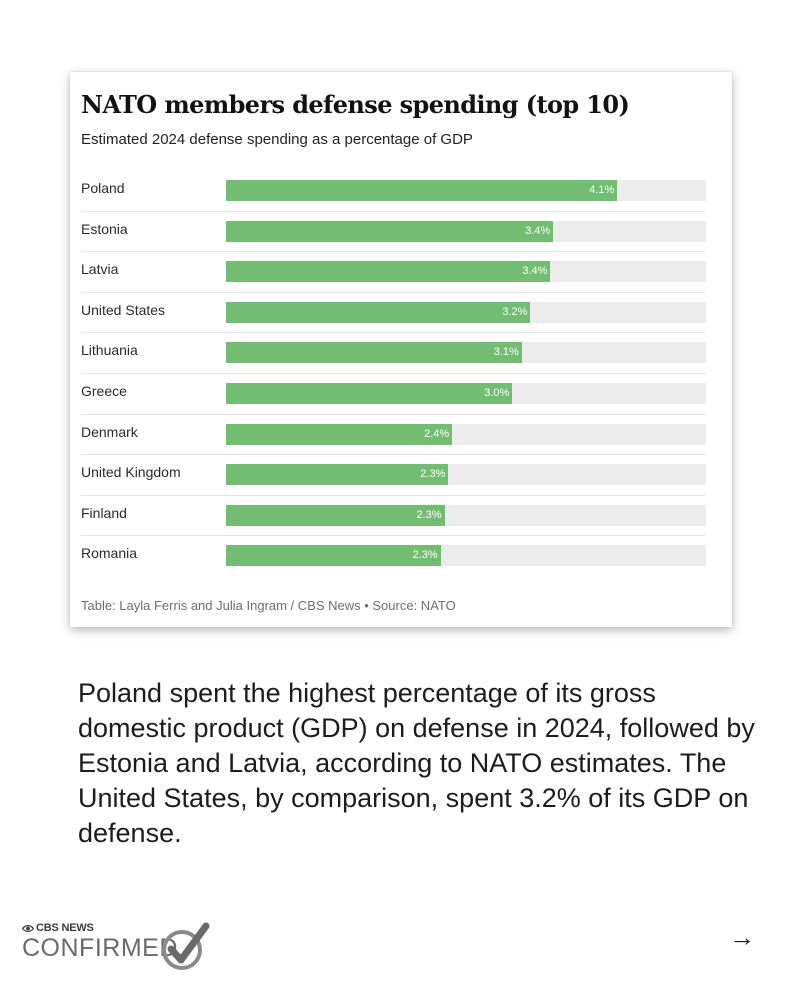 This screenshot has width=800, height=1000. I want to click on bar: 2.4%, so click(339, 434).